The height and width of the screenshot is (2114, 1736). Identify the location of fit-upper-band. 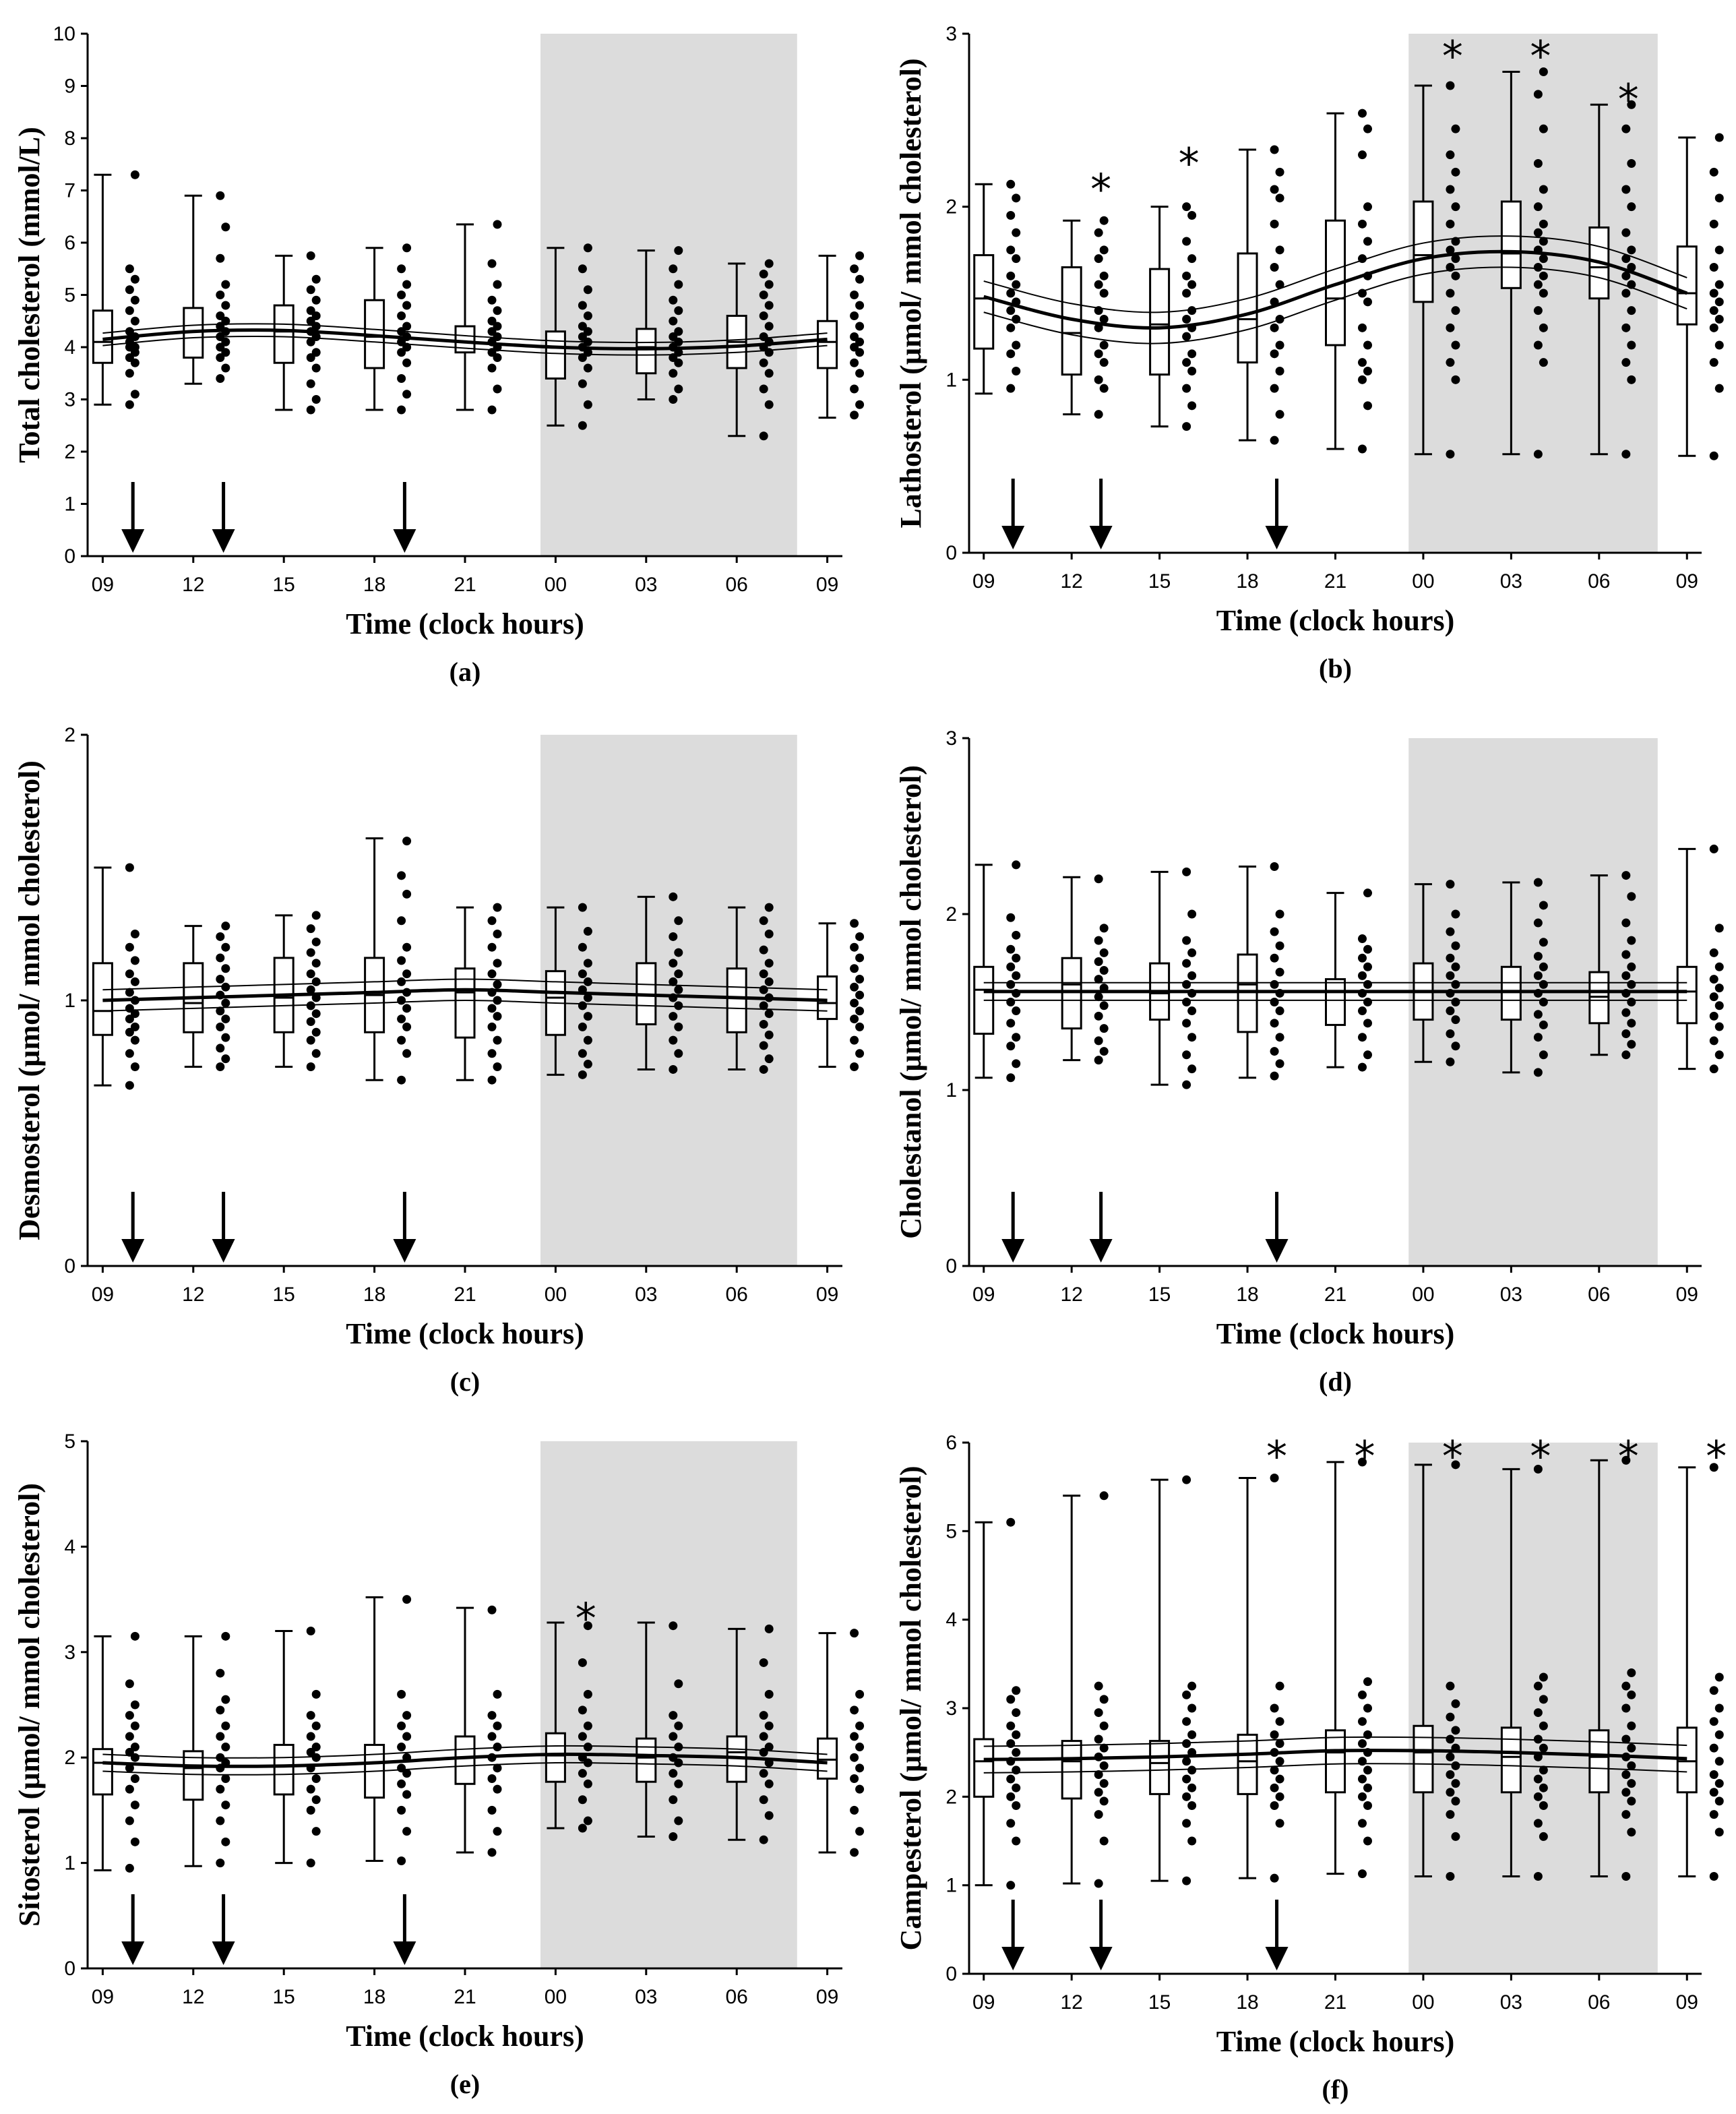
(1335, 274).